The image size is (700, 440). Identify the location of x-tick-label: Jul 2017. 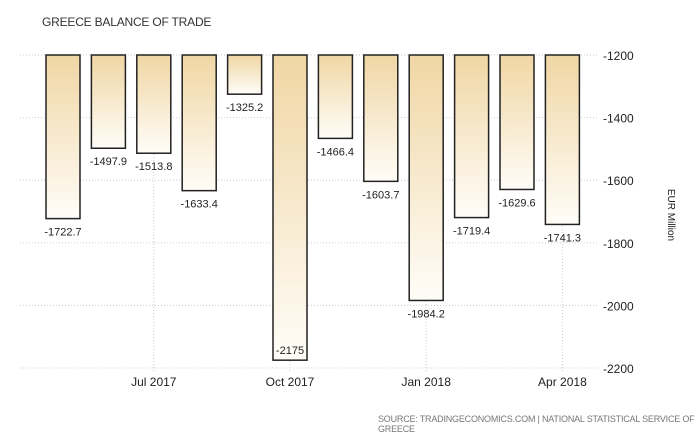
(154, 382).